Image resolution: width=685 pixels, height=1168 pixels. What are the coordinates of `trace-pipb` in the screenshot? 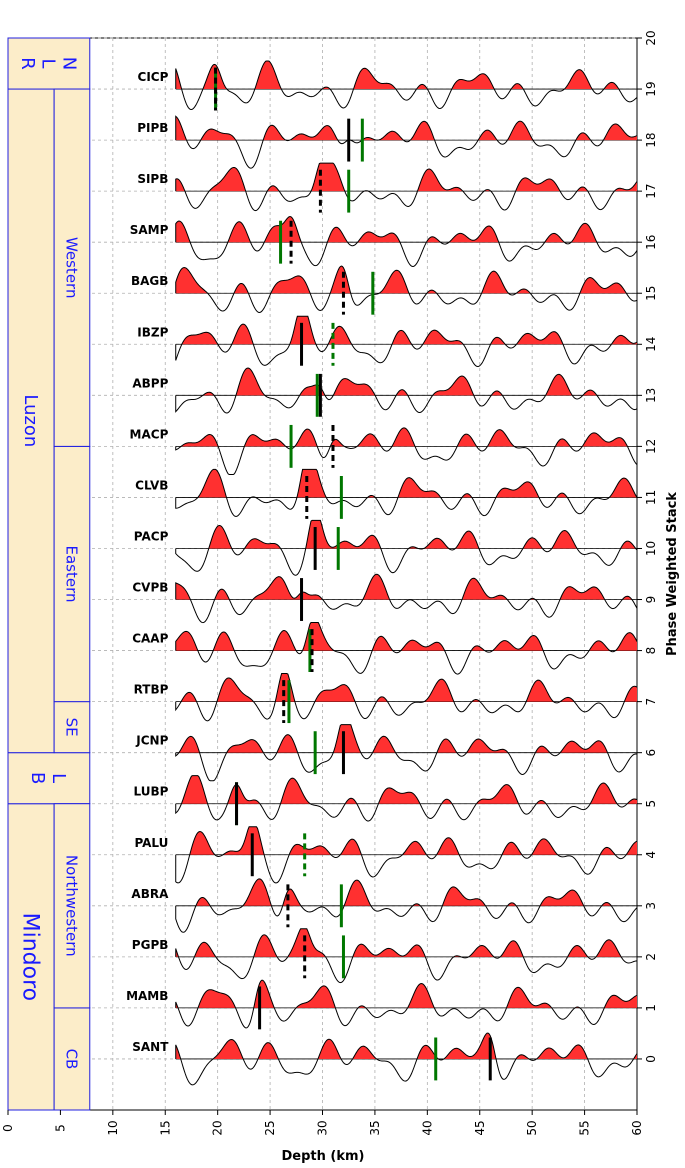 It's located at (406, 142).